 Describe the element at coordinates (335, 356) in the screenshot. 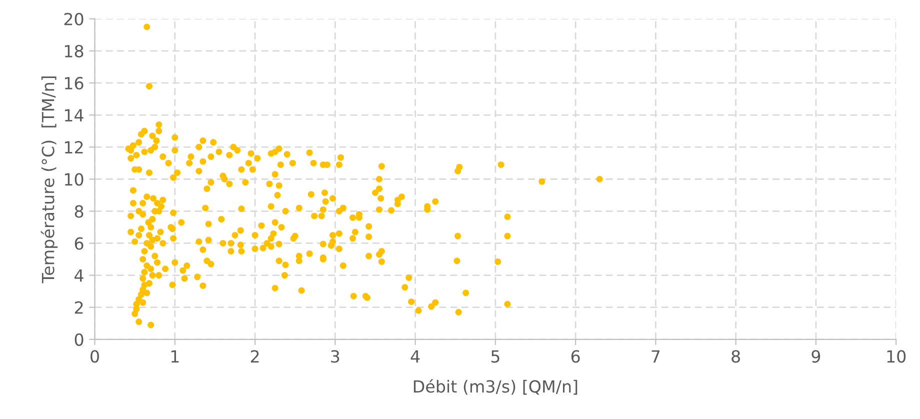

I see `x-tick-label: 3` at that location.